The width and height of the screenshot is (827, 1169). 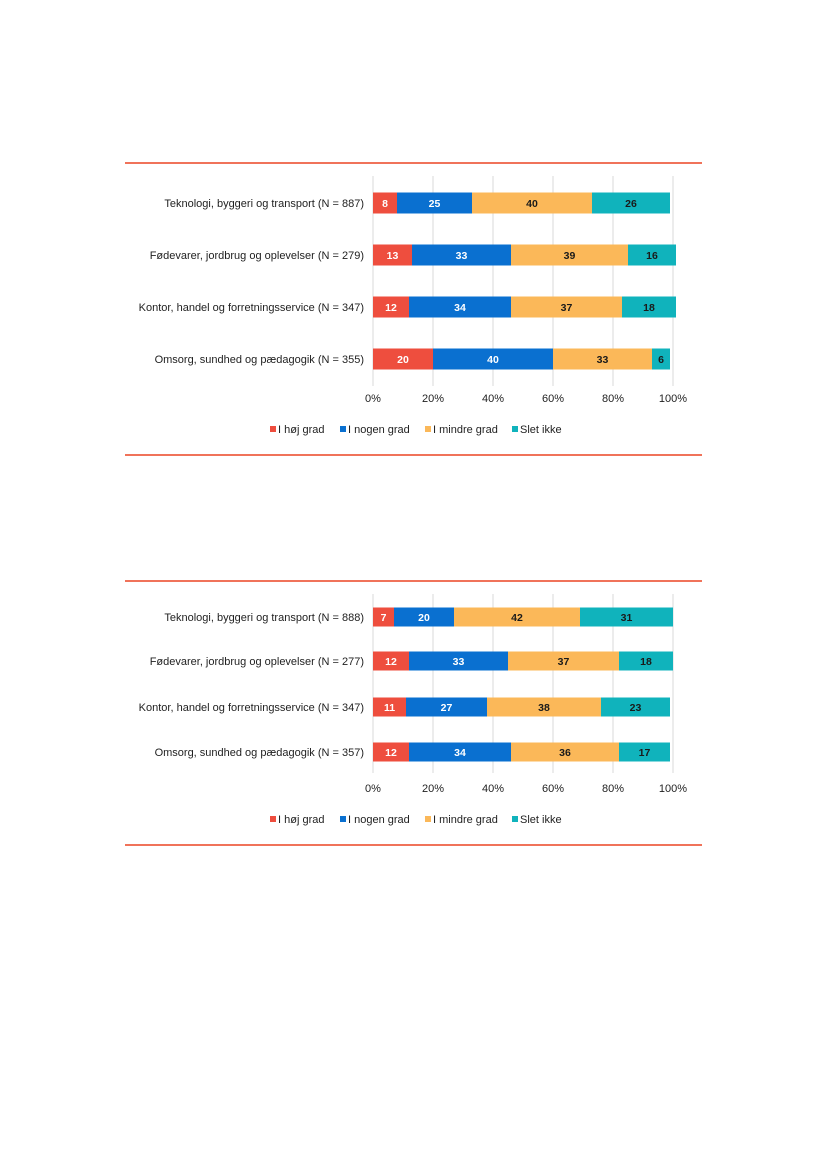 What do you see at coordinates (259, 360) in the screenshot?
I see `chart-1-category-label: Omsorg, sundhed og pædagogik (N = 355)` at bounding box center [259, 360].